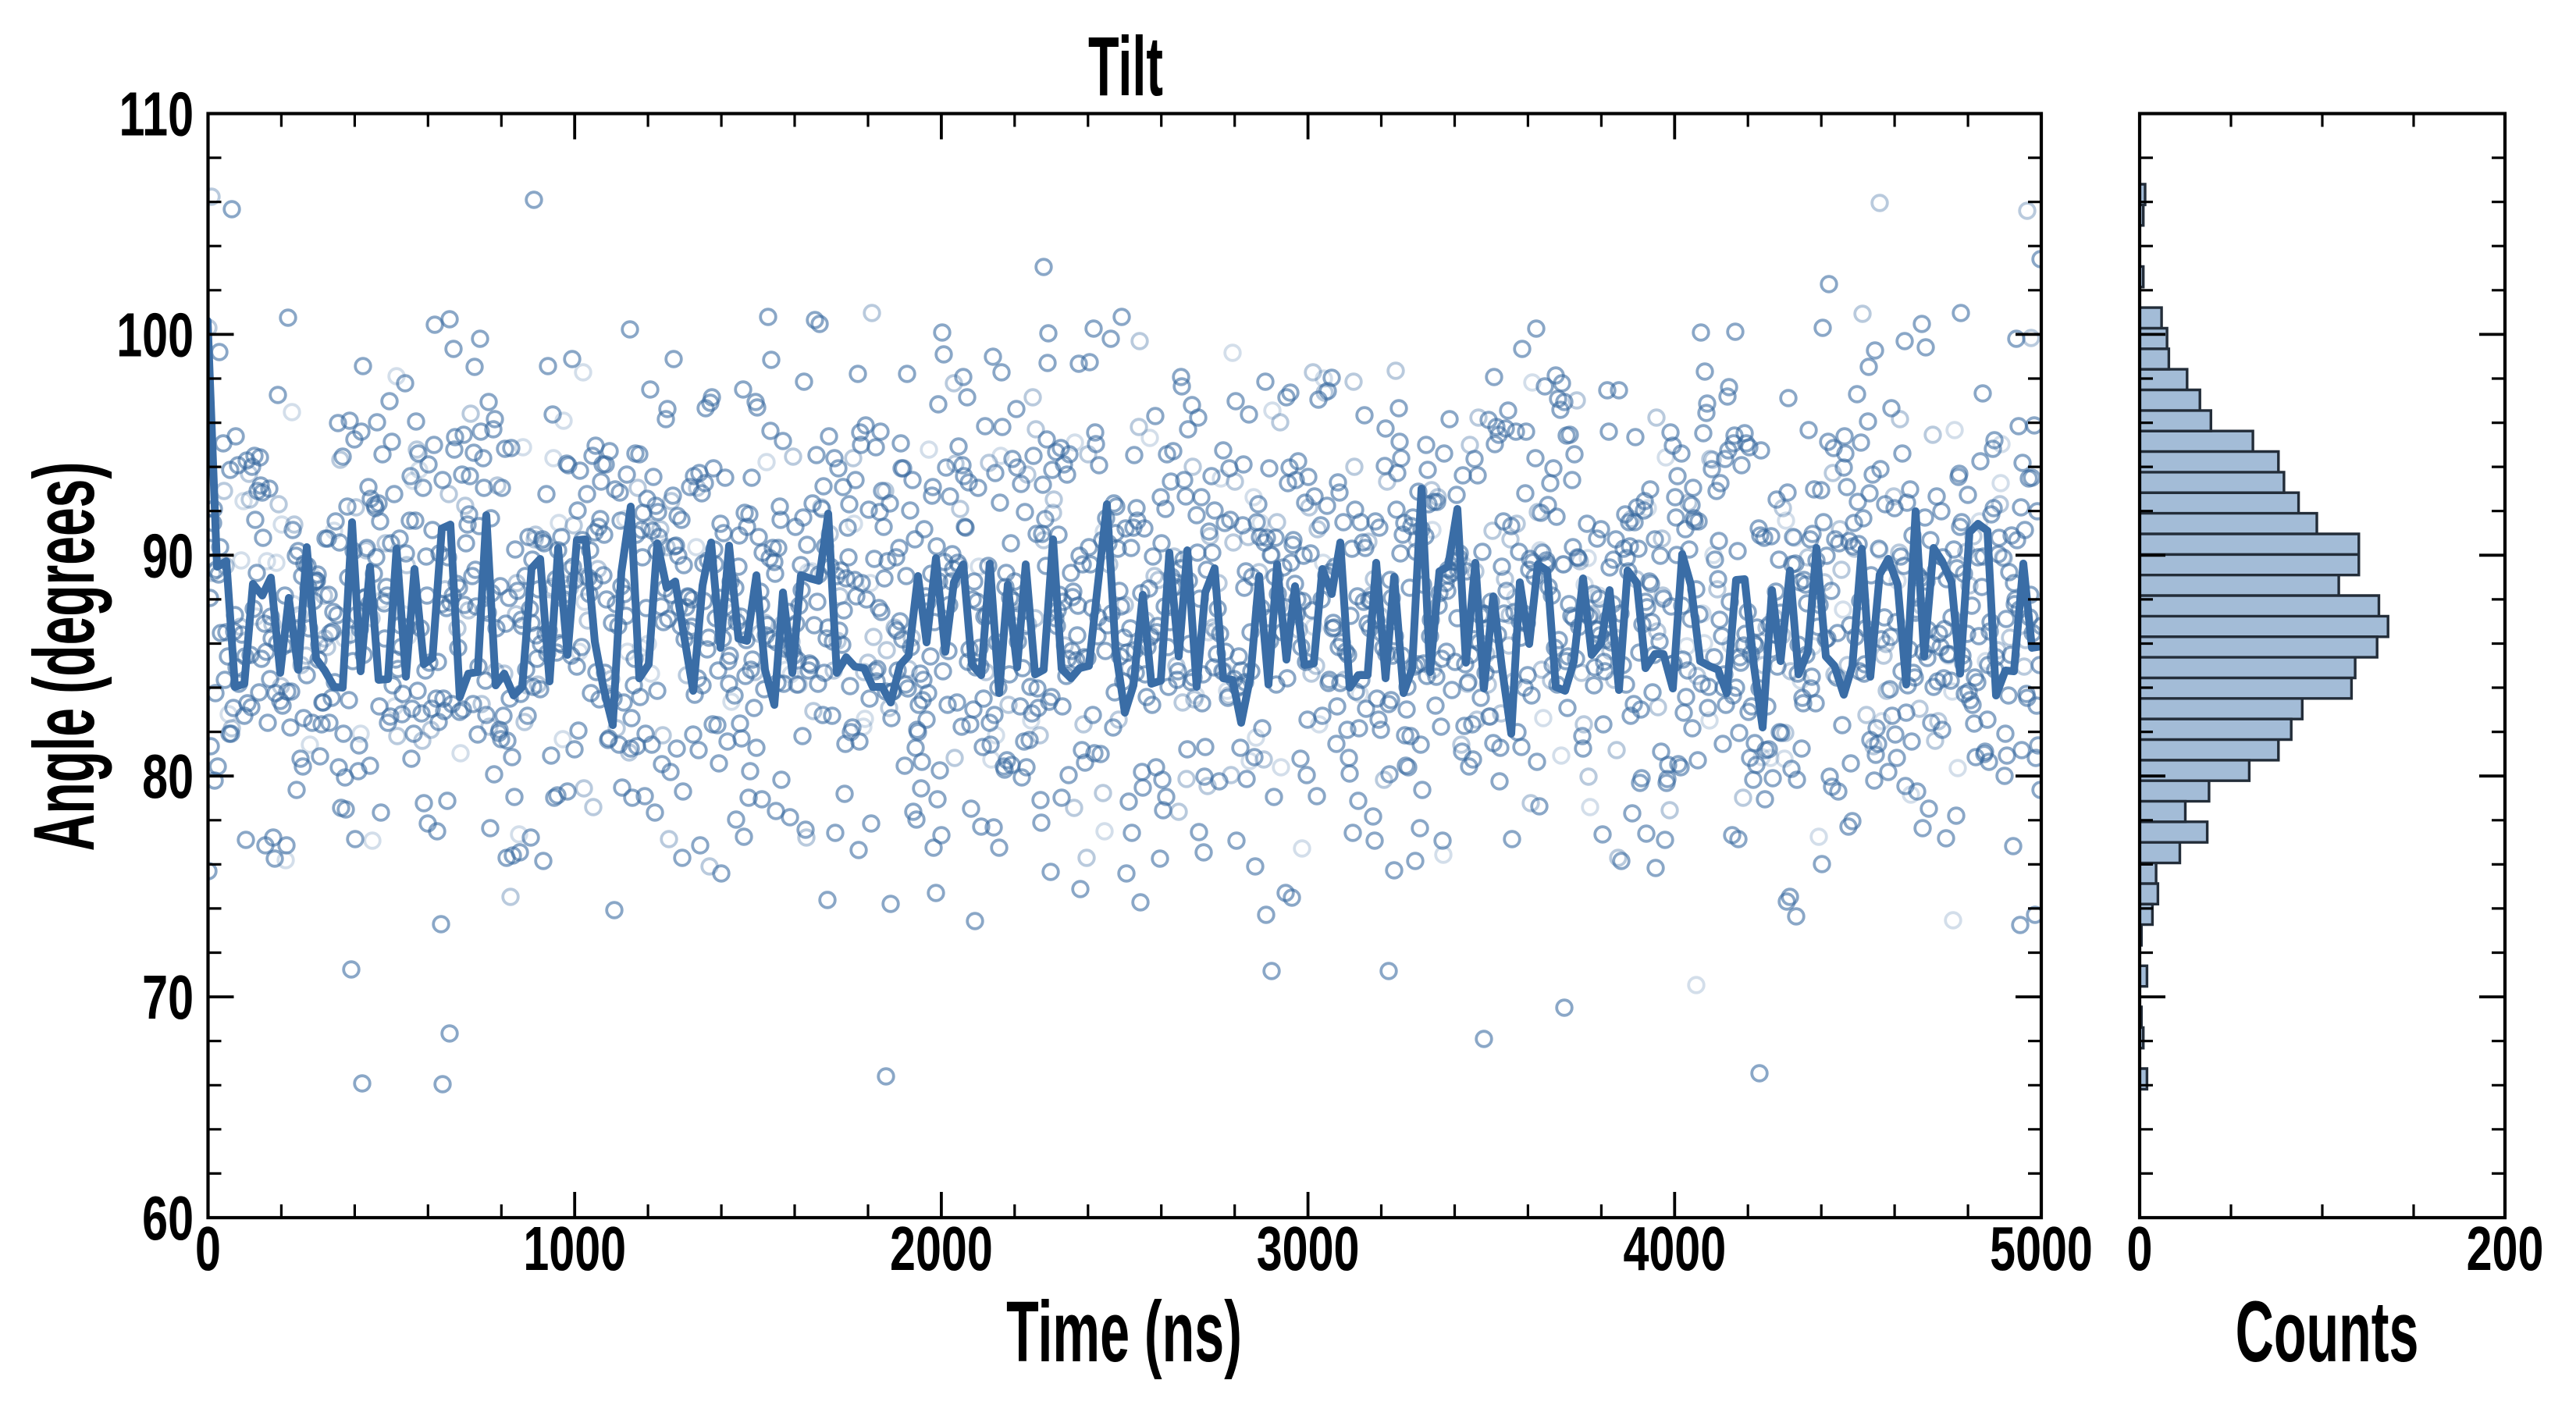  Describe the element at coordinates (2505, 1248) in the screenshot. I see `svg-text: 200` at that location.